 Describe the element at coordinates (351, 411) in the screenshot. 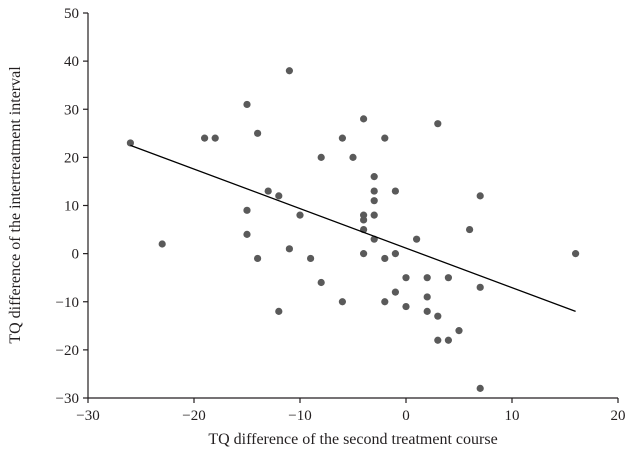

I see `x-ticks: −30 −20 −10 0 10 20` at that location.